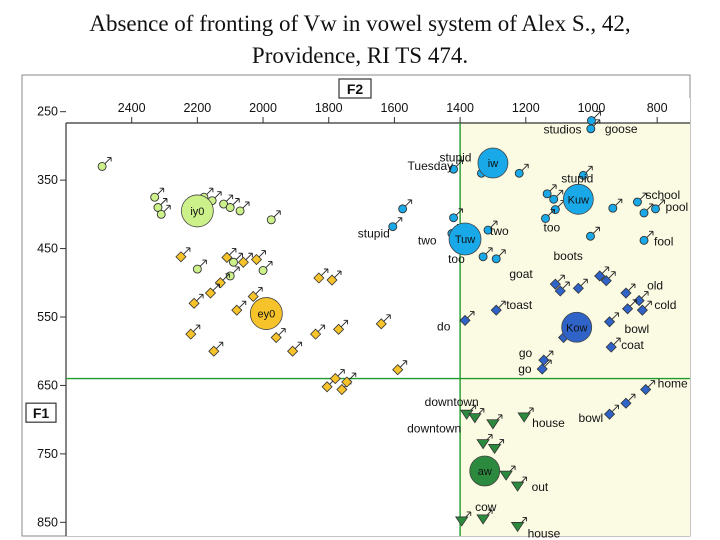 This screenshot has width=720, height=540. Describe the element at coordinates (47, 112) in the screenshot. I see `y-tick-label: 250` at that location.